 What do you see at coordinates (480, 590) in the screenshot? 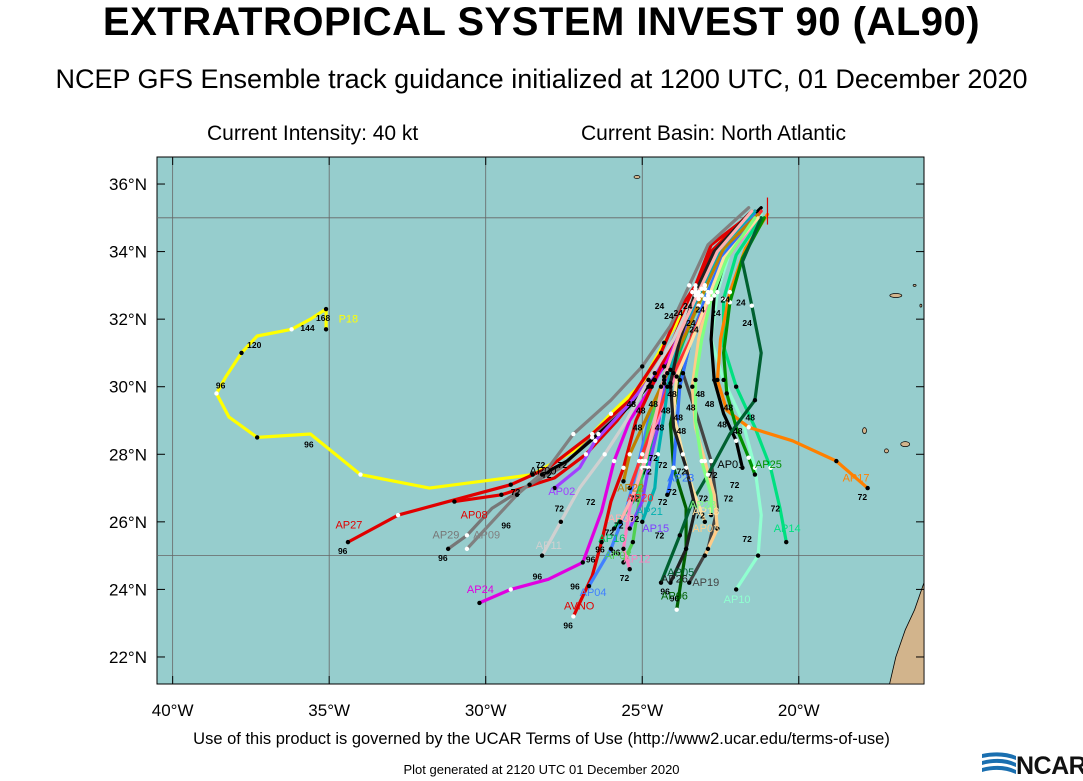
I see `track-label-ap24: AP24` at bounding box center [480, 590].